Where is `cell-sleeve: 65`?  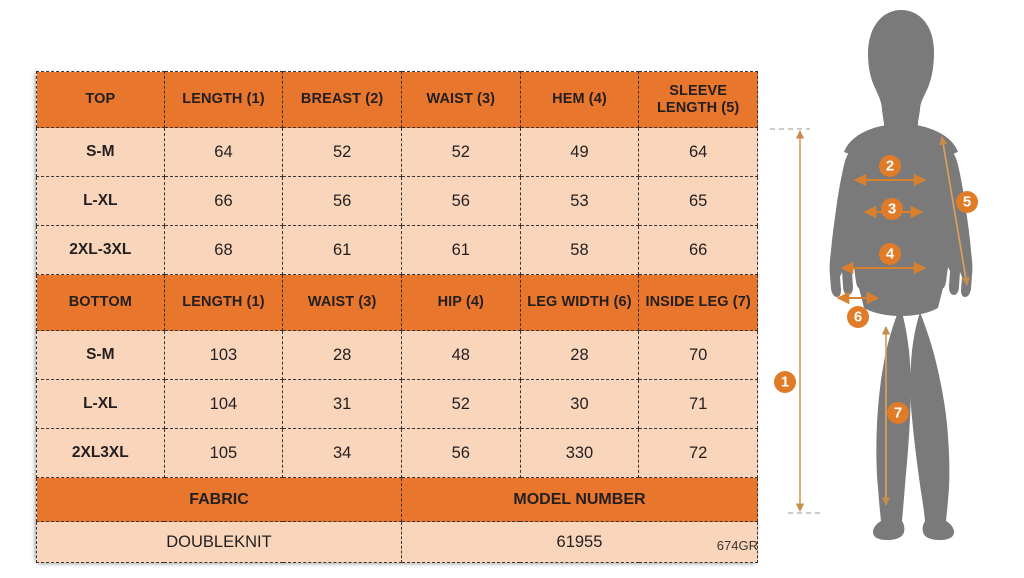 cell-sleeve: 65 is located at coordinates (698, 201).